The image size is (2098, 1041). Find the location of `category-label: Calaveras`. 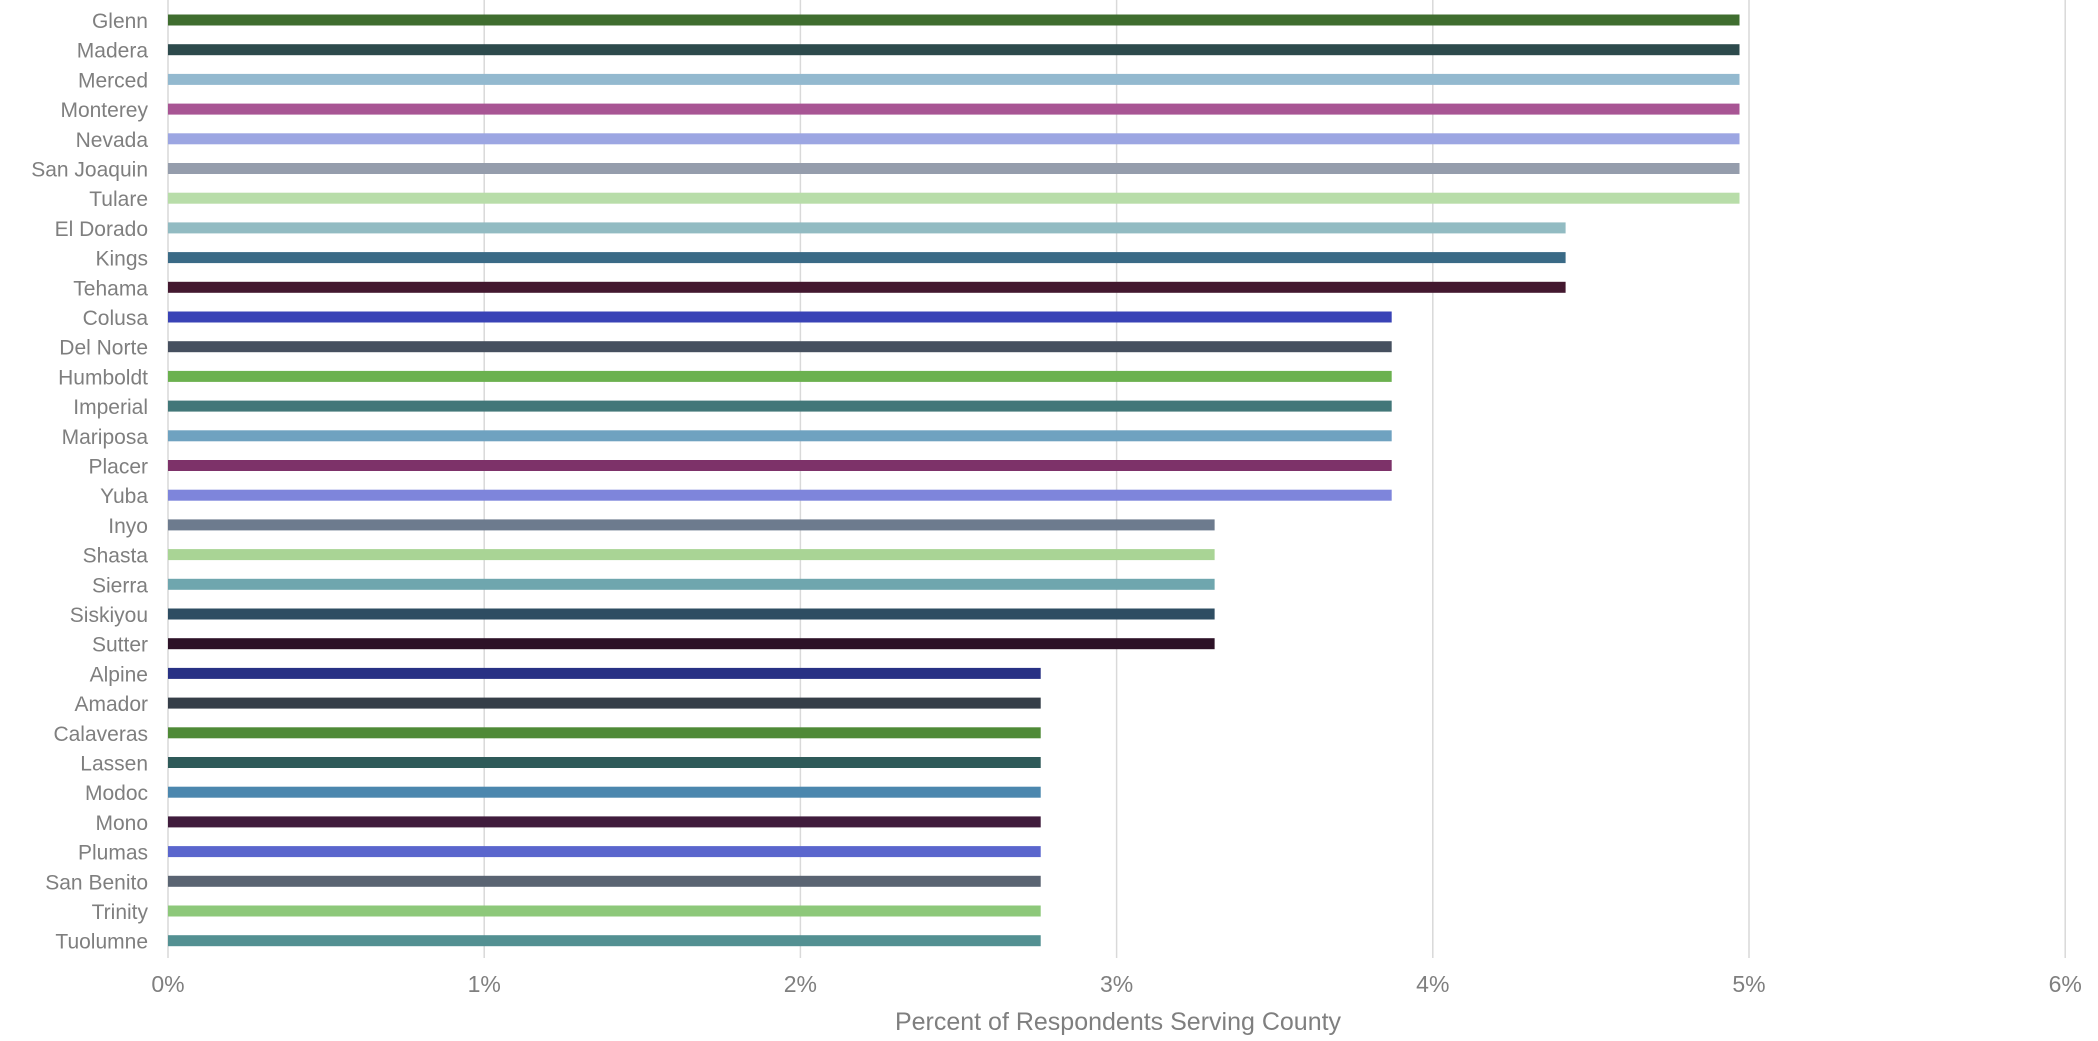

category-label: Calaveras is located at coordinates (100, 734).